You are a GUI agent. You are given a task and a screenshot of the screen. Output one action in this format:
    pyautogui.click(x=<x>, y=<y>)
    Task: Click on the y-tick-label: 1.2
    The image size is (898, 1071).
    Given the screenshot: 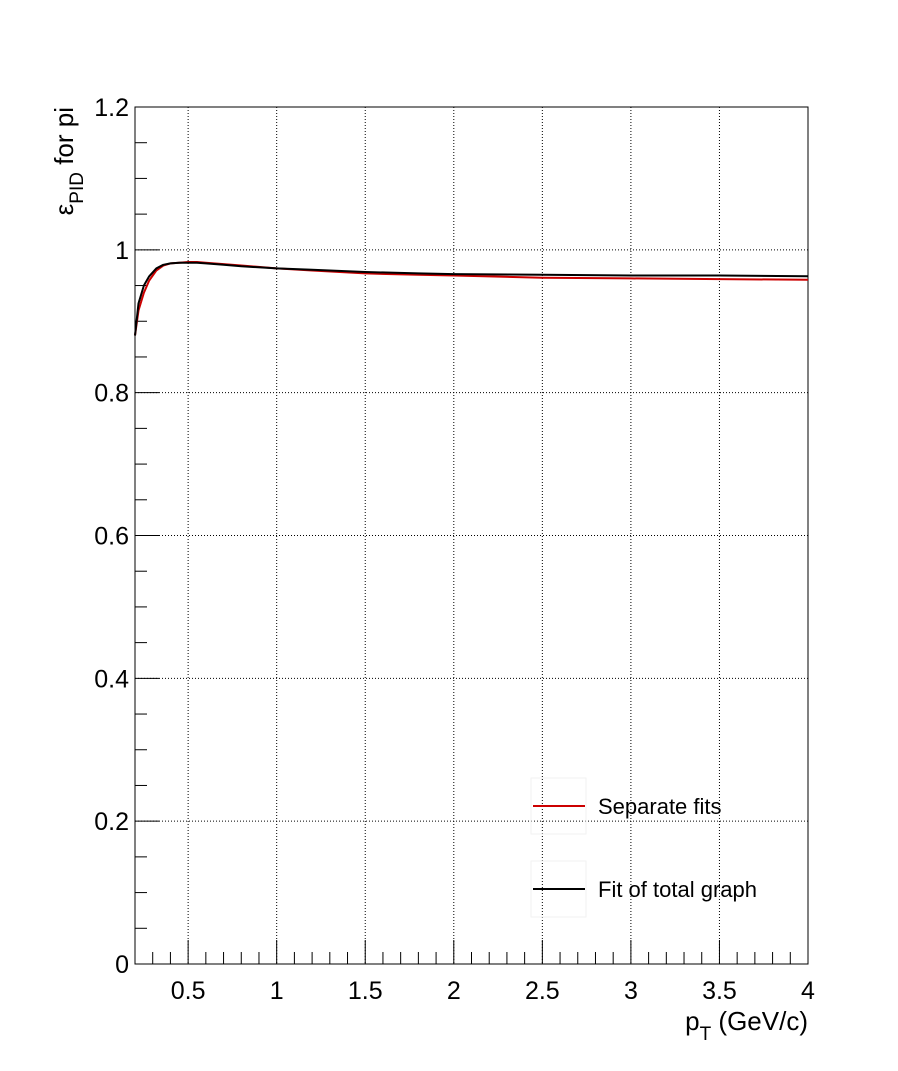 What is the action you would take?
    pyautogui.click(x=111, y=108)
    